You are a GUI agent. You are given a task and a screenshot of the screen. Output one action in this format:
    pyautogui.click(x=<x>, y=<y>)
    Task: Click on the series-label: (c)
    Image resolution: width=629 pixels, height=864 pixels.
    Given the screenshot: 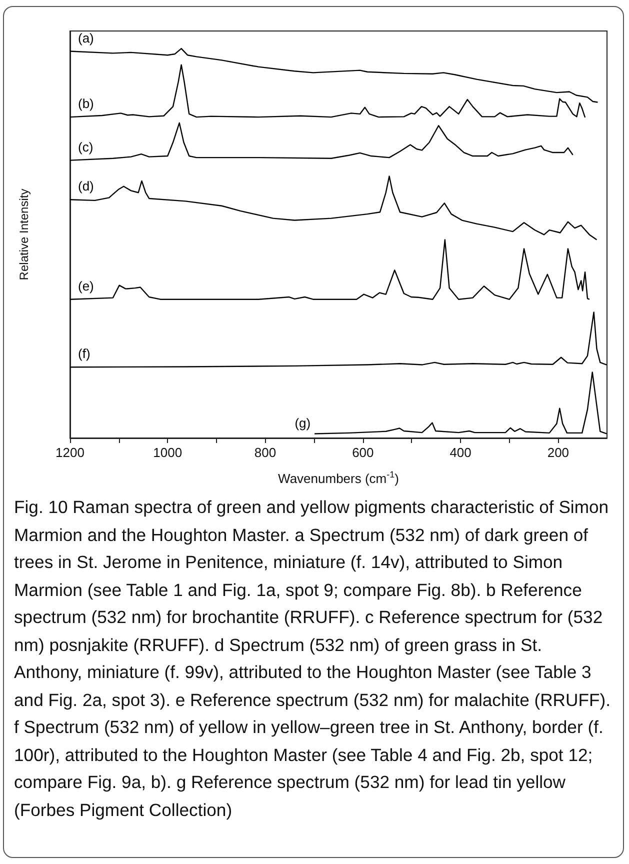 What is the action you would take?
    pyautogui.click(x=86, y=146)
    